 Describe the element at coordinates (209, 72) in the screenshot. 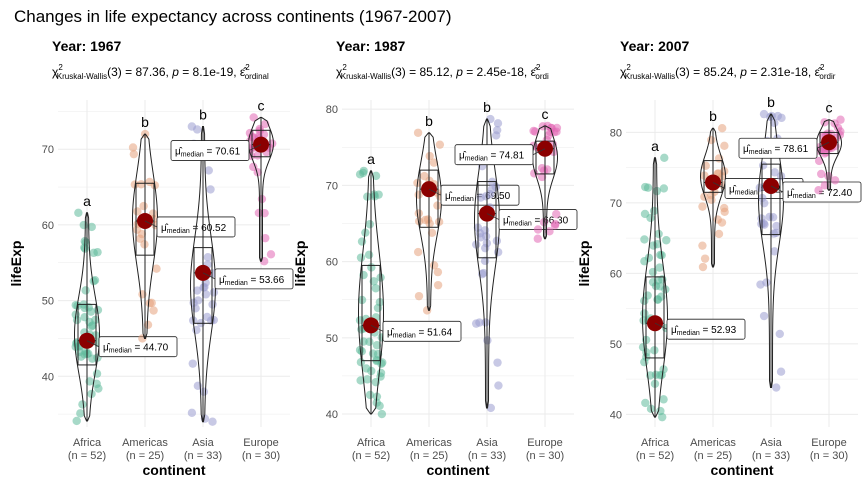

I see `stat-part: = 8.1e-19,` at that location.